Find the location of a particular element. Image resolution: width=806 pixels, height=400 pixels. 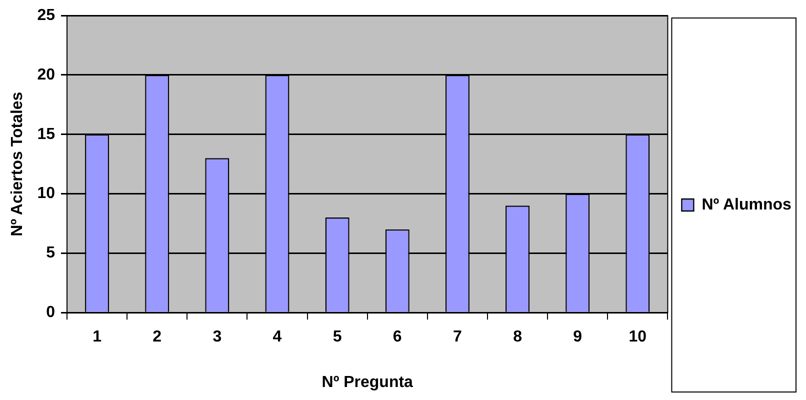

y-tick-label: 25 is located at coordinates (46, 15).